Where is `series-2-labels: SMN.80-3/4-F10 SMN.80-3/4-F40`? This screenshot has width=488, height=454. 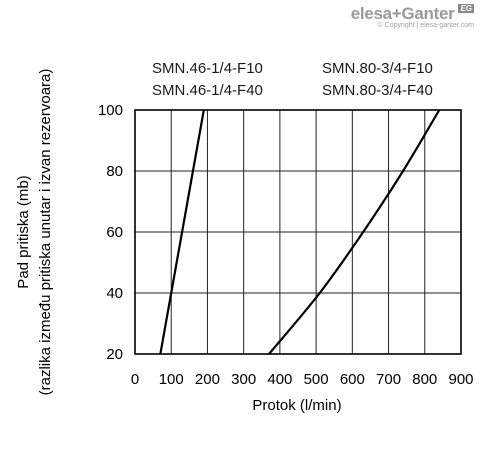
series-2-labels: SMN.80-3/4-F10 SMN.80-3/4-F40 is located at coordinates (377, 80).